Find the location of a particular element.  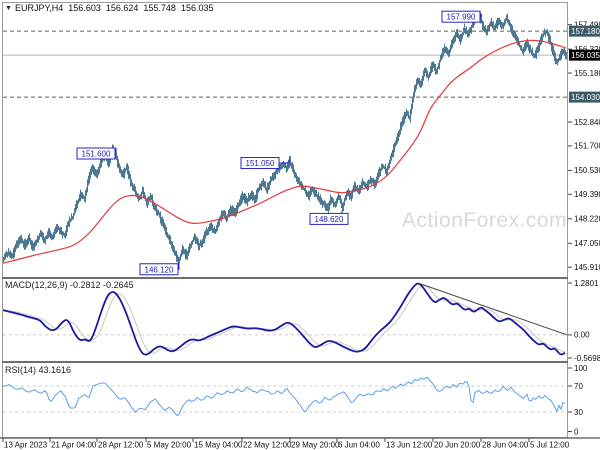

time-axis-label: 28 Apr 12:00 is located at coordinates (121, 445).